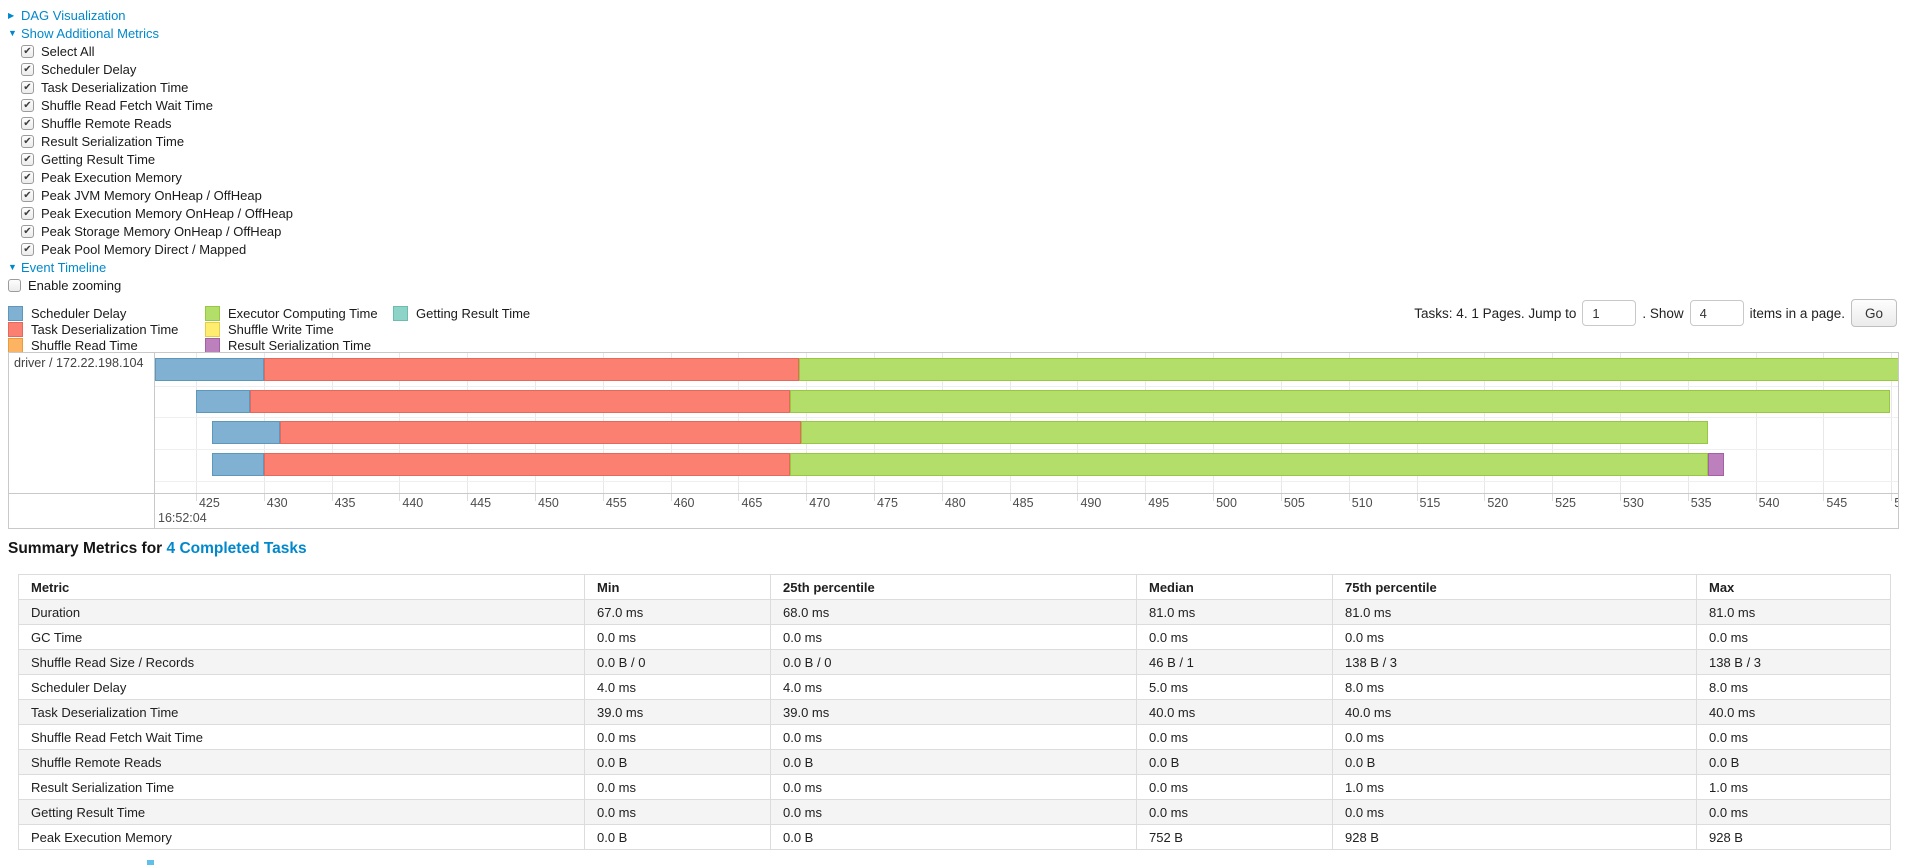 The height and width of the screenshot is (865, 1907). What do you see at coordinates (157, 159) in the screenshot?
I see `metric-checkbox-row: ✔ Getting Result Time` at bounding box center [157, 159].